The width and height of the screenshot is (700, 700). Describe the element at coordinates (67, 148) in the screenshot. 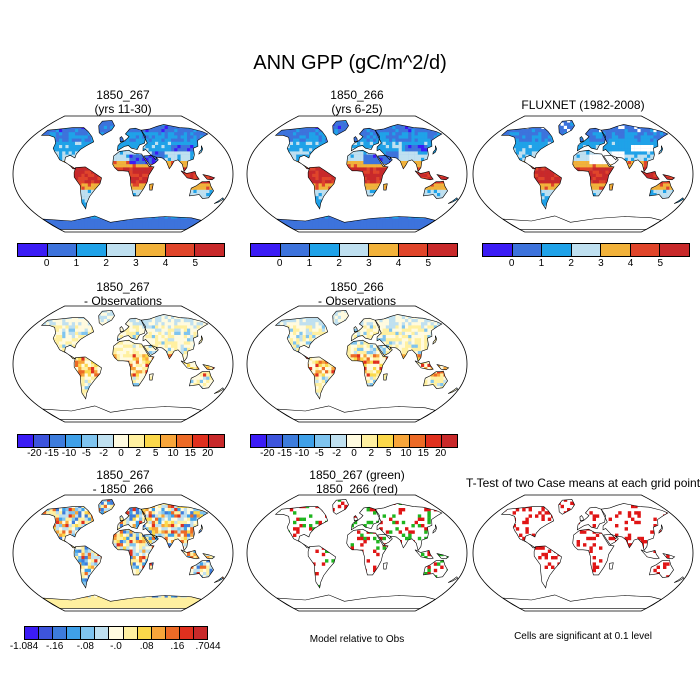

I see `coastline-namerica` at that location.